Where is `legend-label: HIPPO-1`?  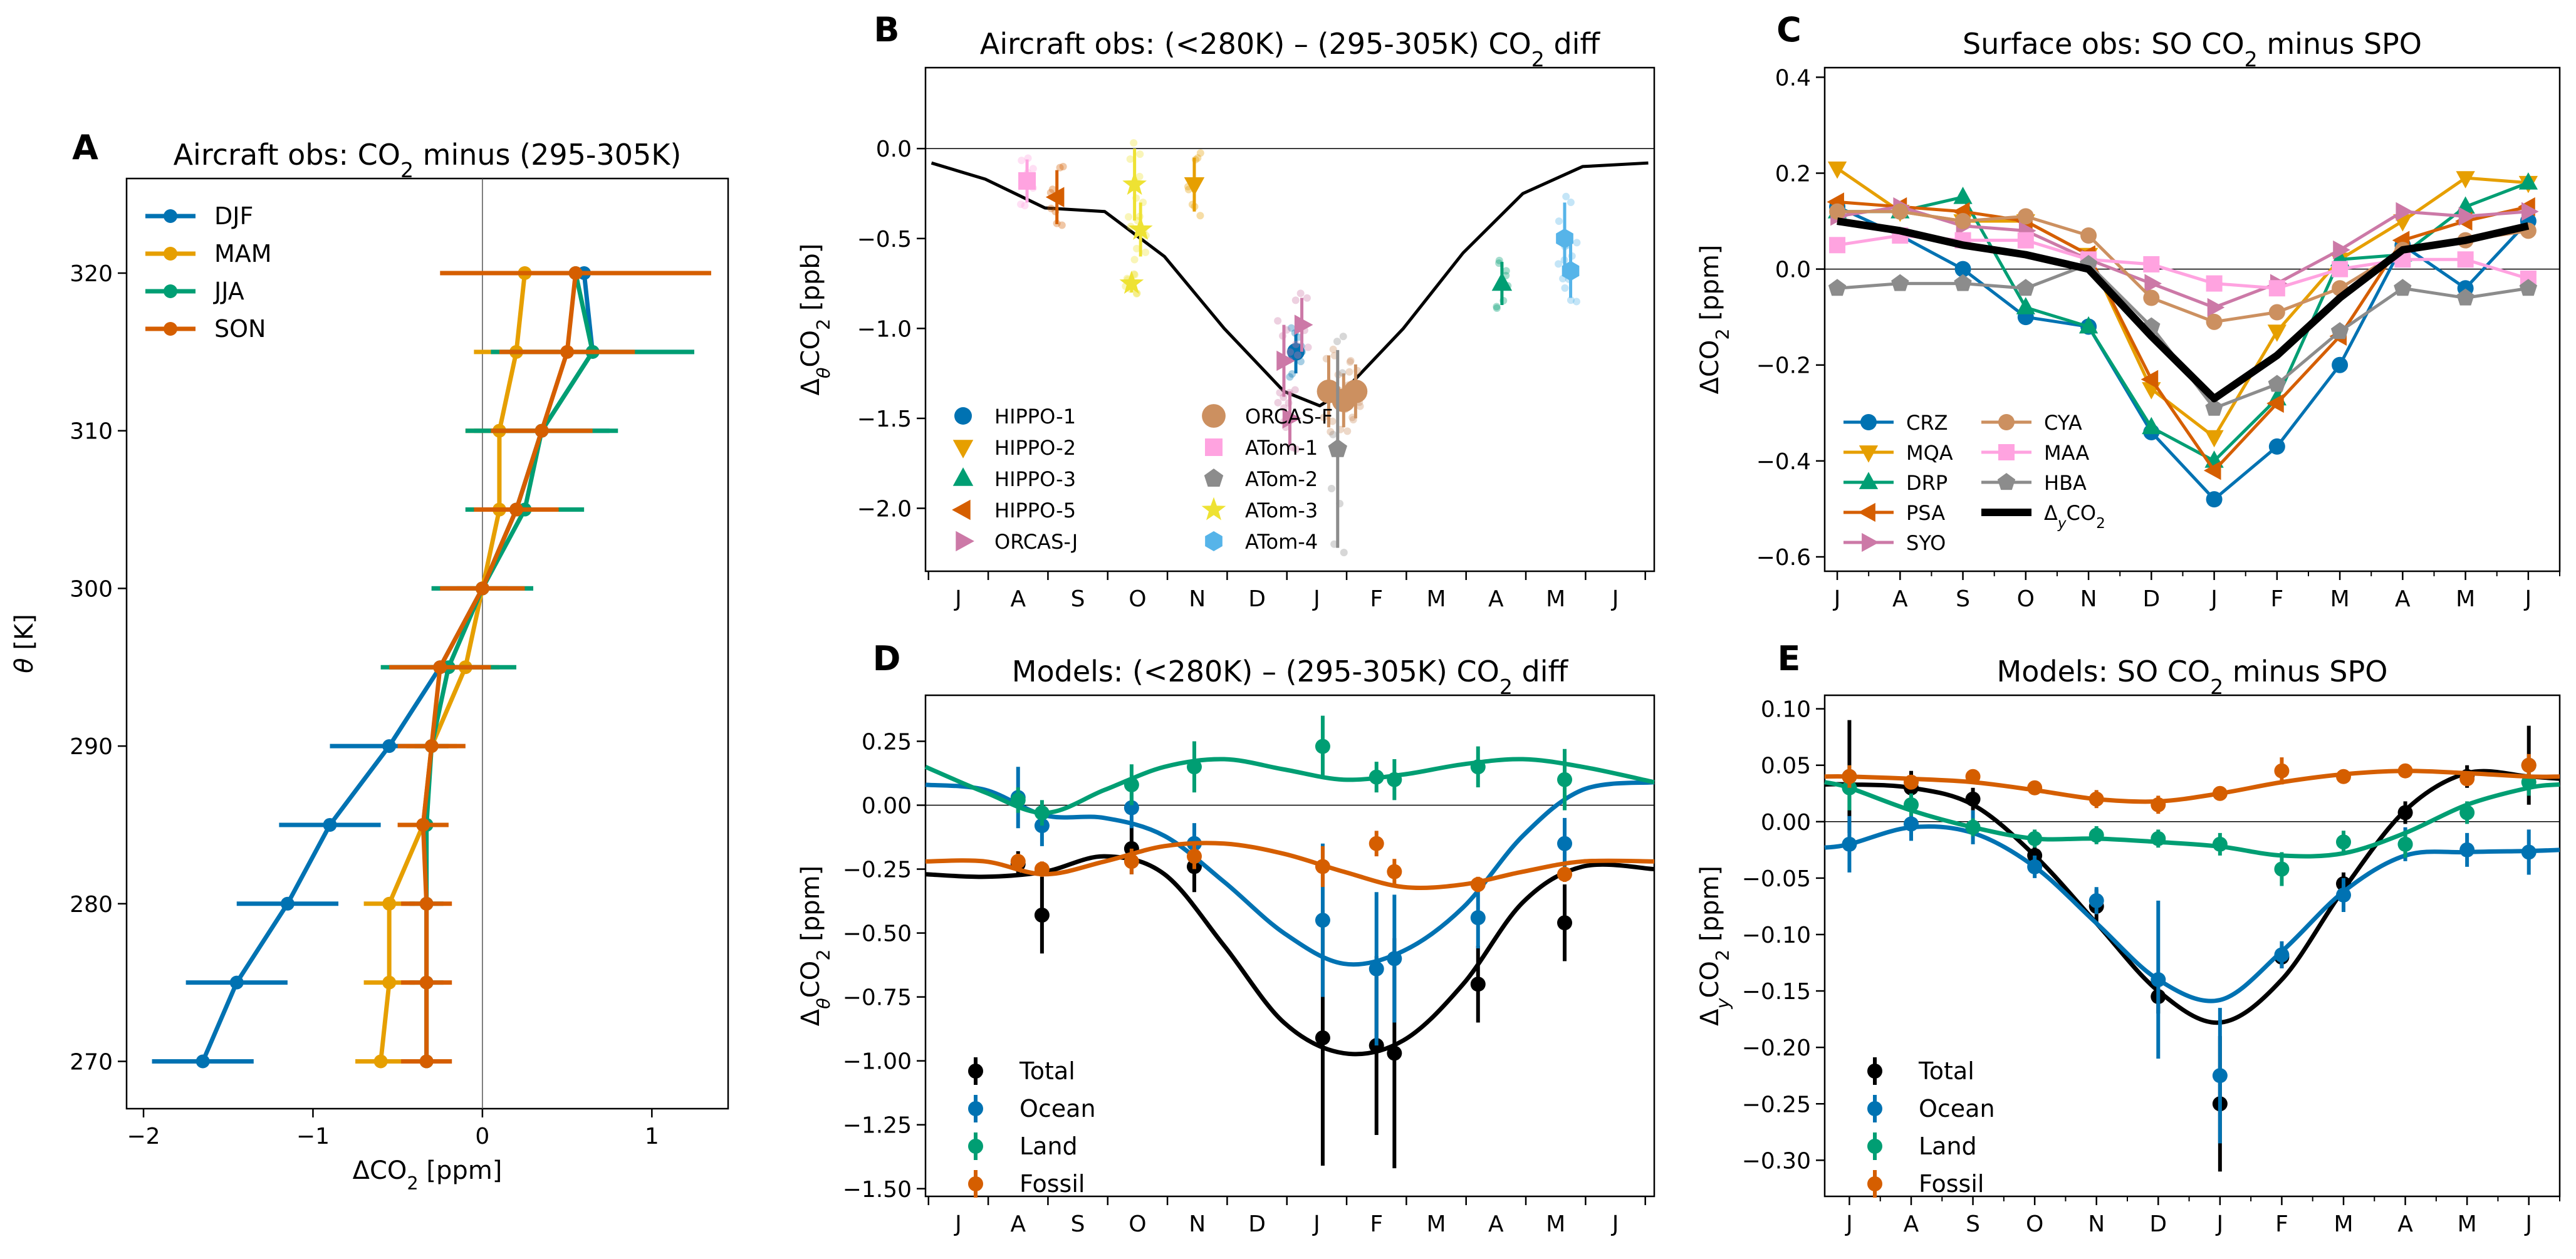
legend-label: HIPPO-1 is located at coordinates (1035, 417).